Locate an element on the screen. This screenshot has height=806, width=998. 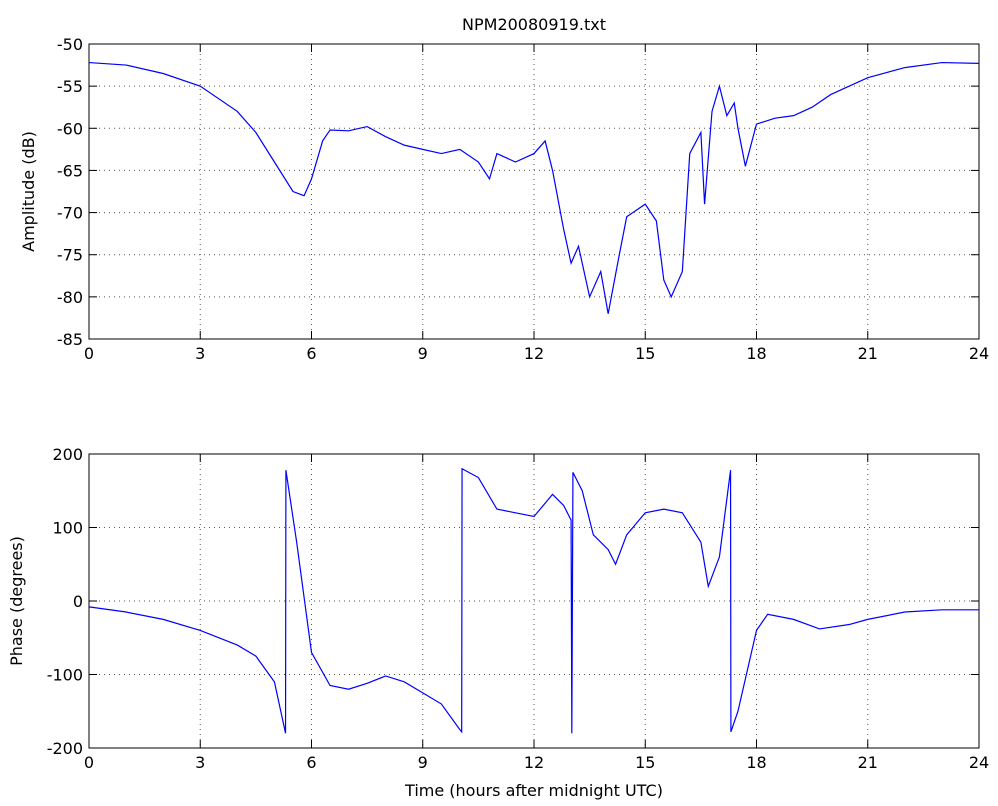
y-tick-label: -100 is located at coordinates (65, 675).